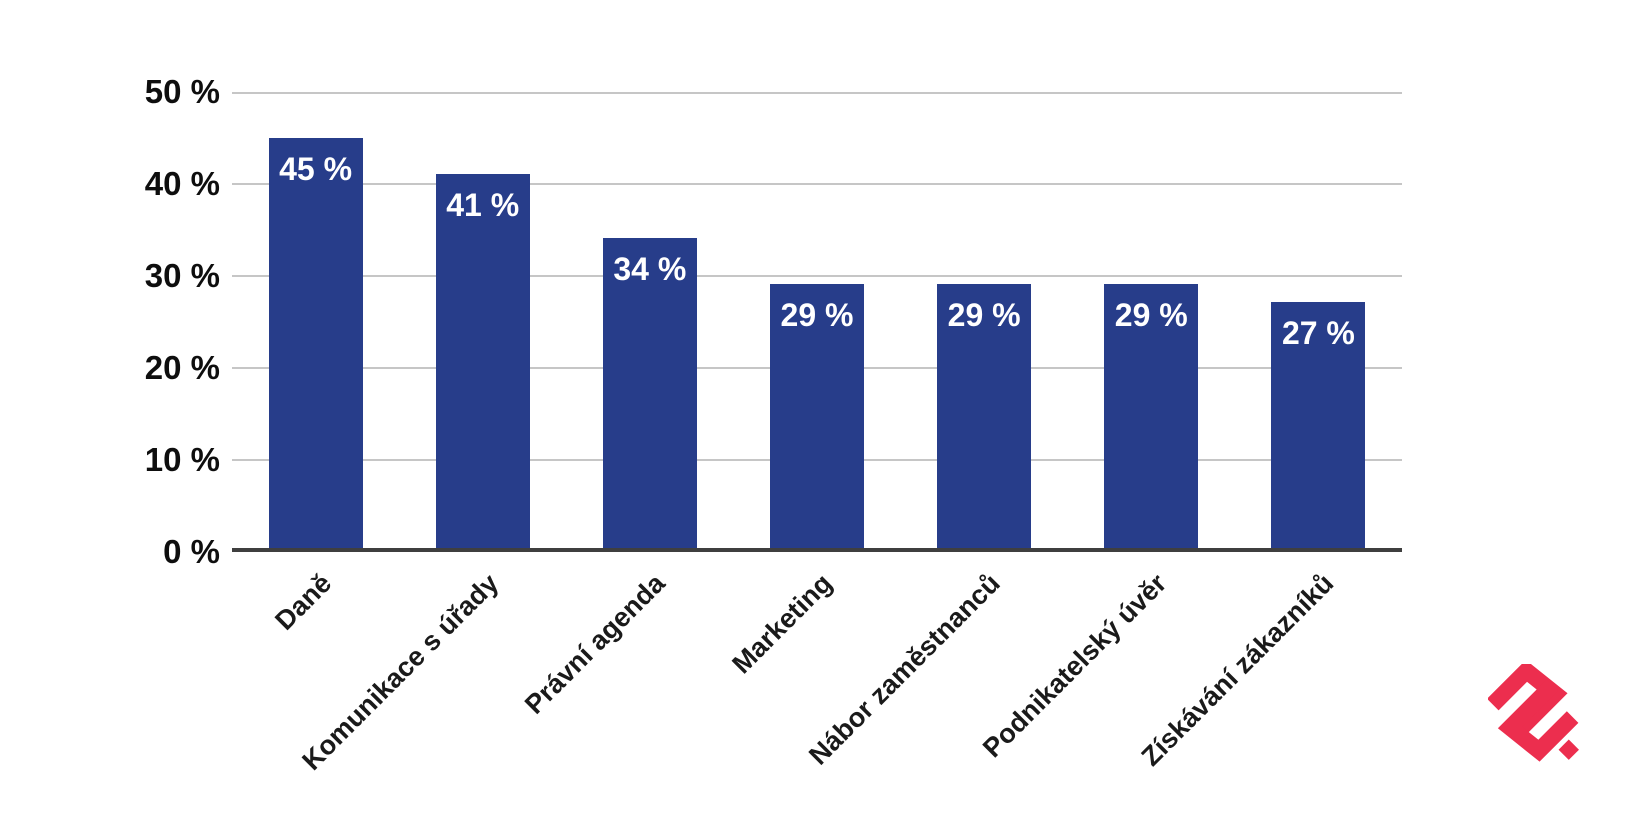 The height and width of the screenshot is (824, 1650). Describe the element at coordinates (1318, 424) in the screenshot. I see `bar: 27 %` at that location.